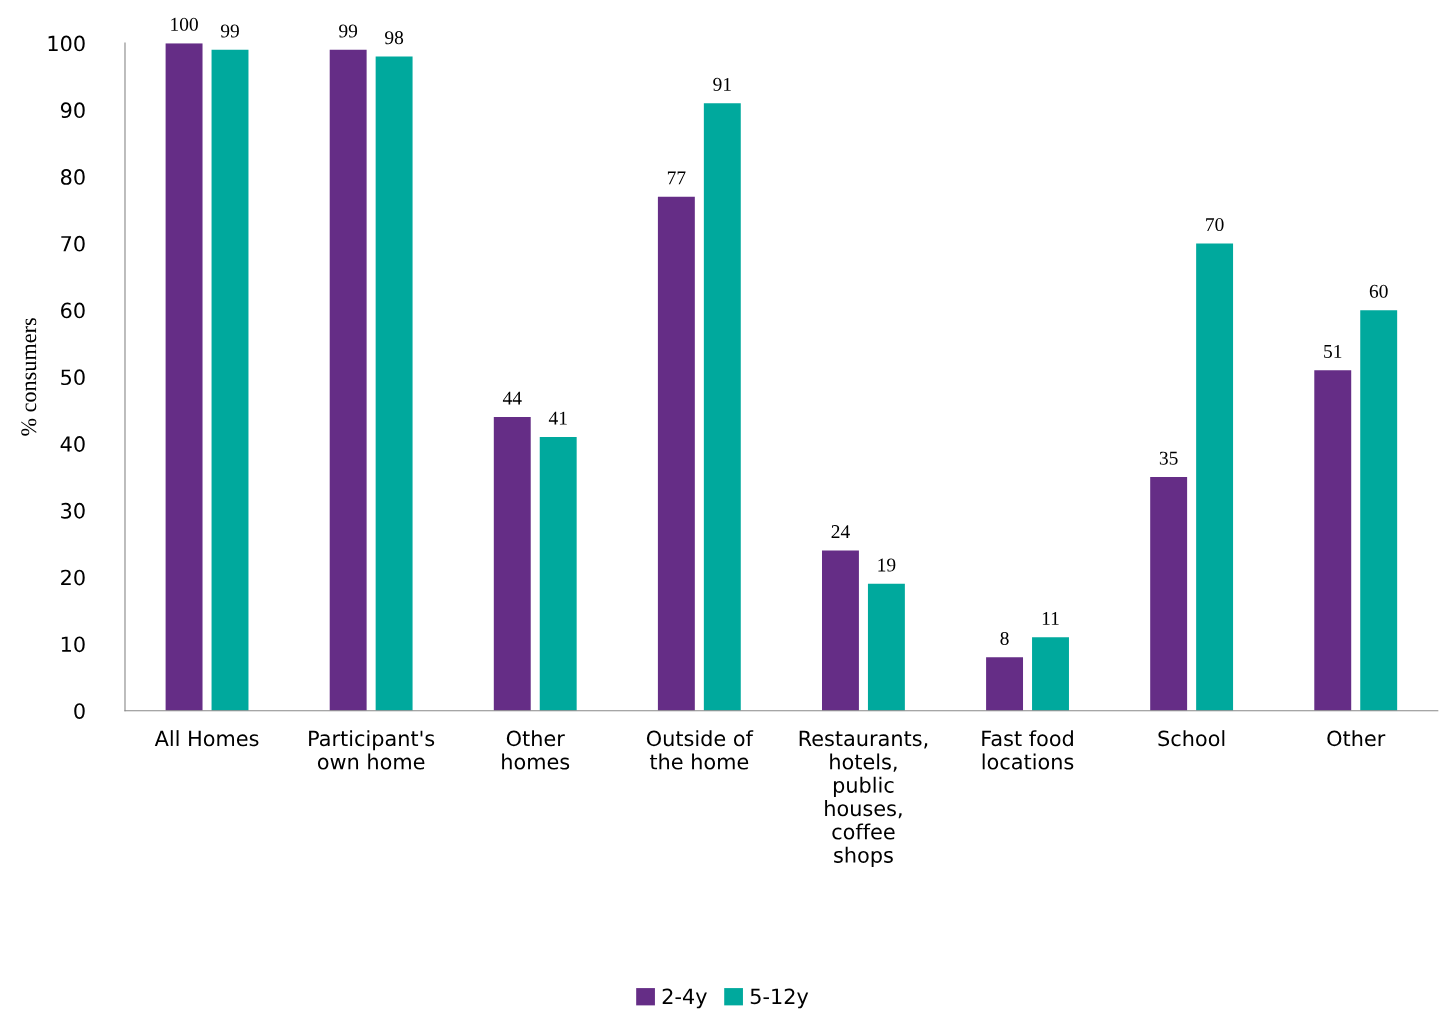 This screenshot has height=1027, width=1445. What do you see at coordinates (1356, 738) in the screenshot?
I see `x-tick-label: Other` at bounding box center [1356, 738].